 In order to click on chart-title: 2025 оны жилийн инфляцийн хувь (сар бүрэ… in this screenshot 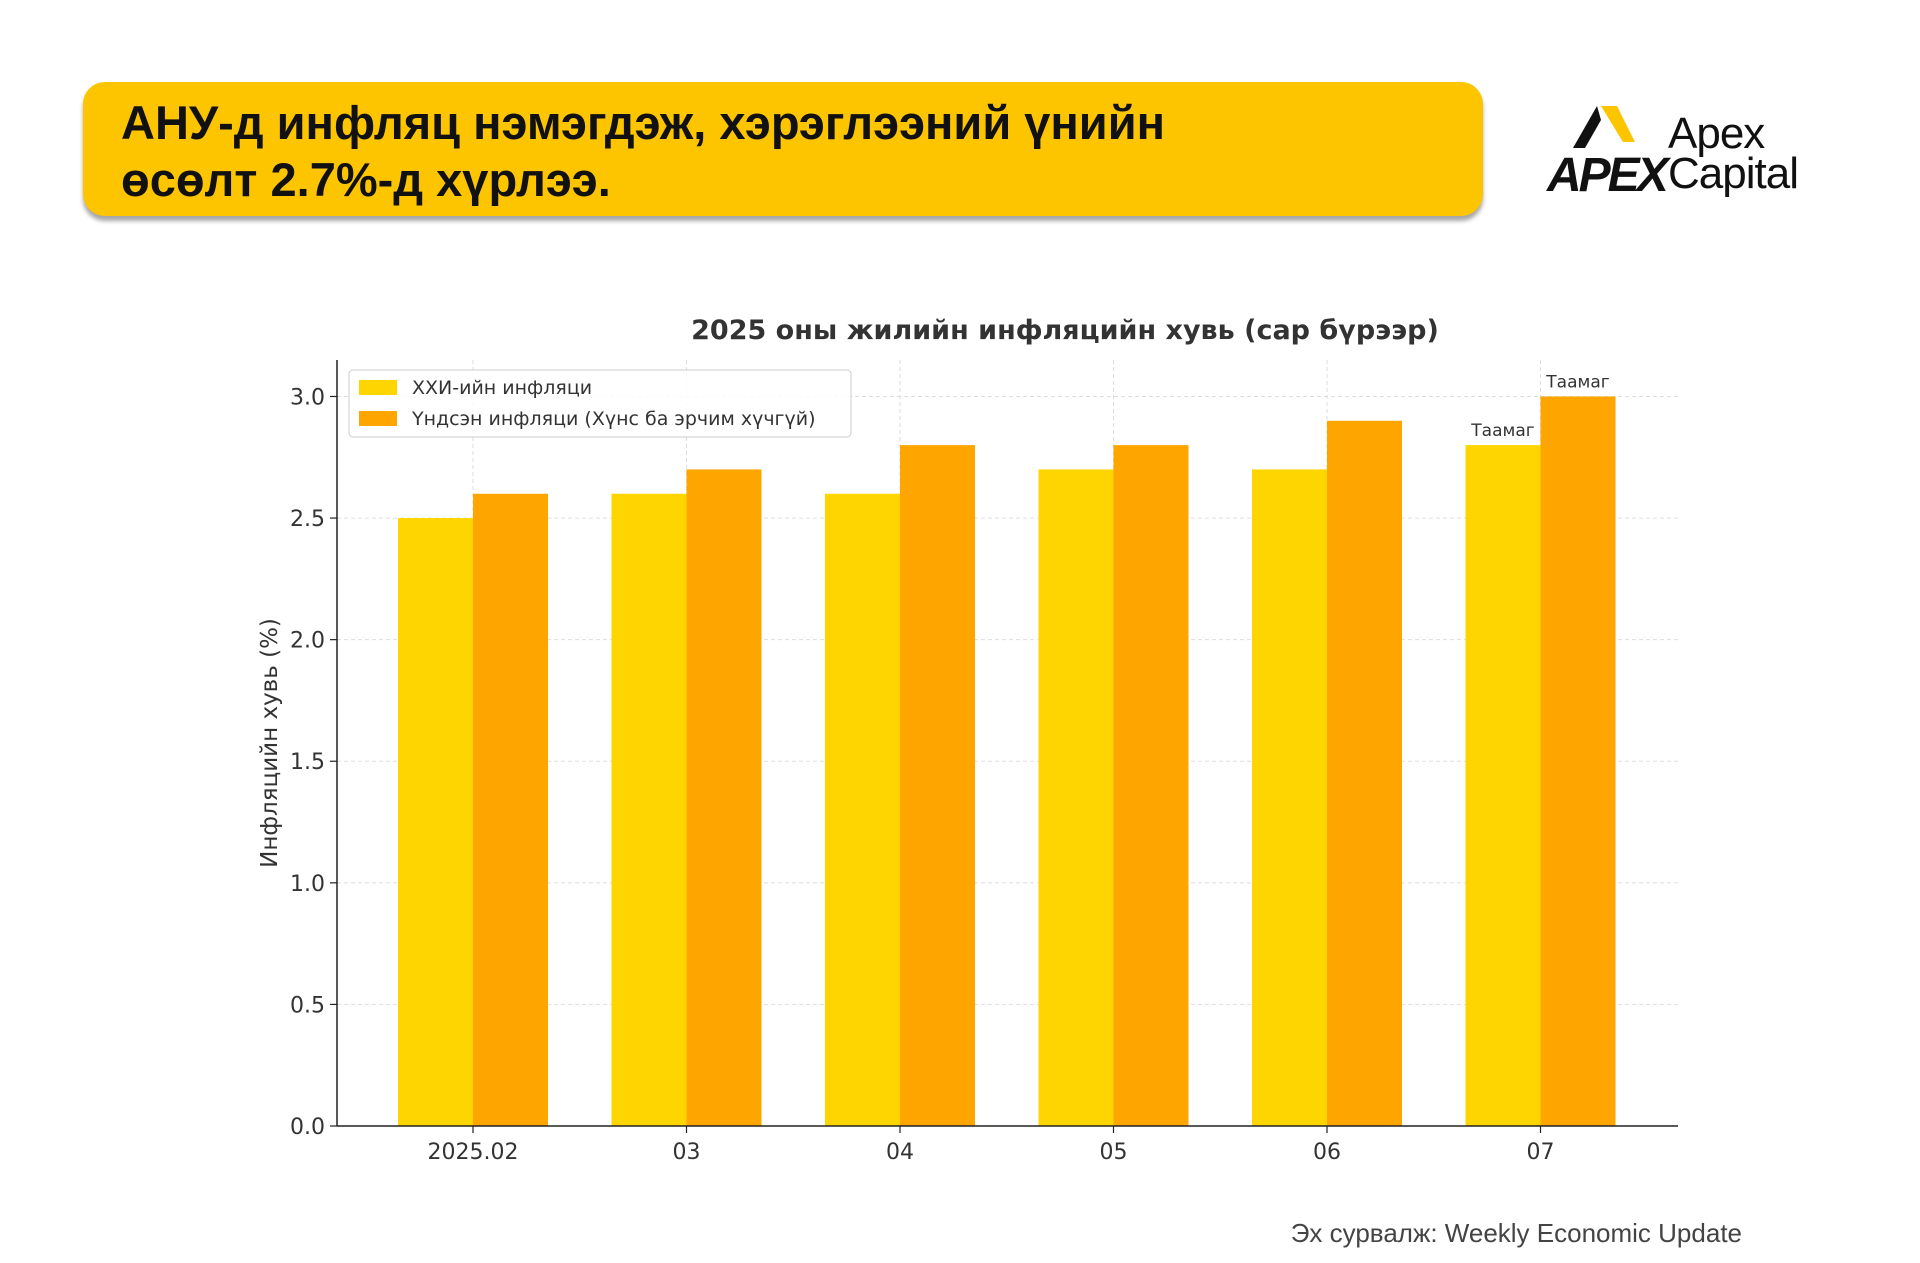, I will do `click(1065, 330)`.